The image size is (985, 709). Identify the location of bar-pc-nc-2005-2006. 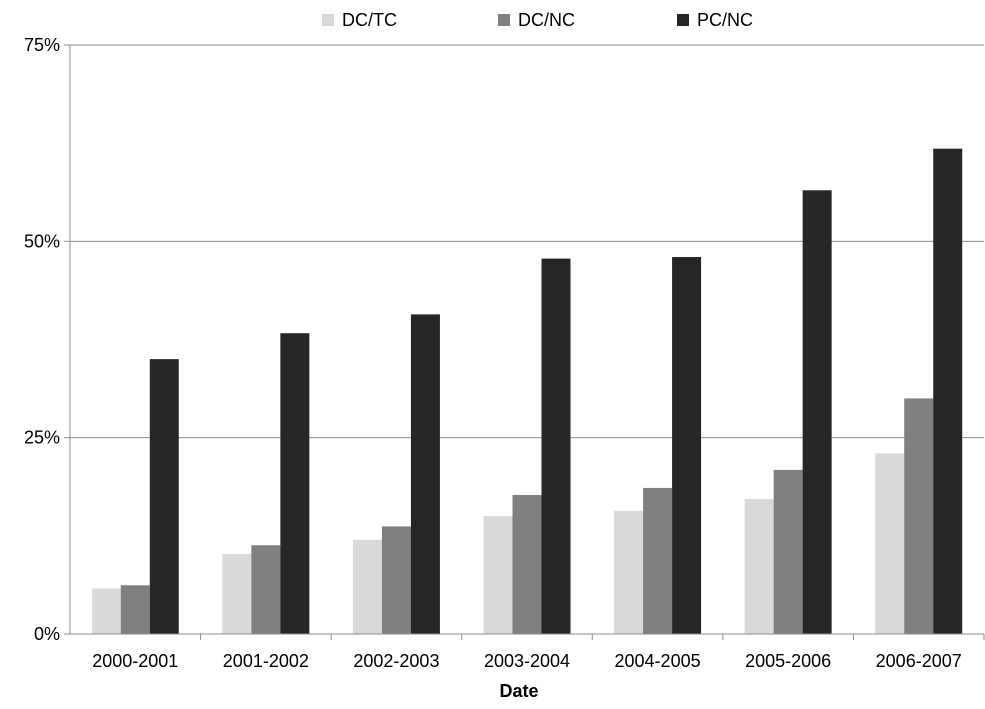
(817, 412).